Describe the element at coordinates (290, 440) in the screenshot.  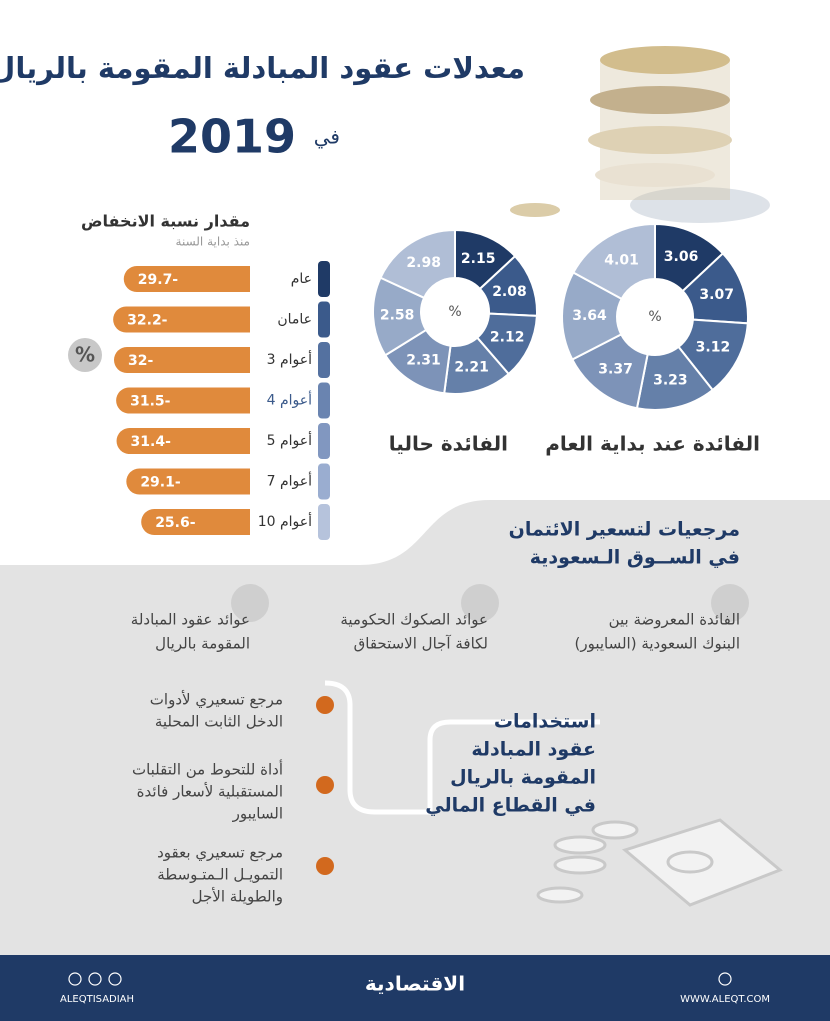
I see `category-label: 5 أعوام` at that location.